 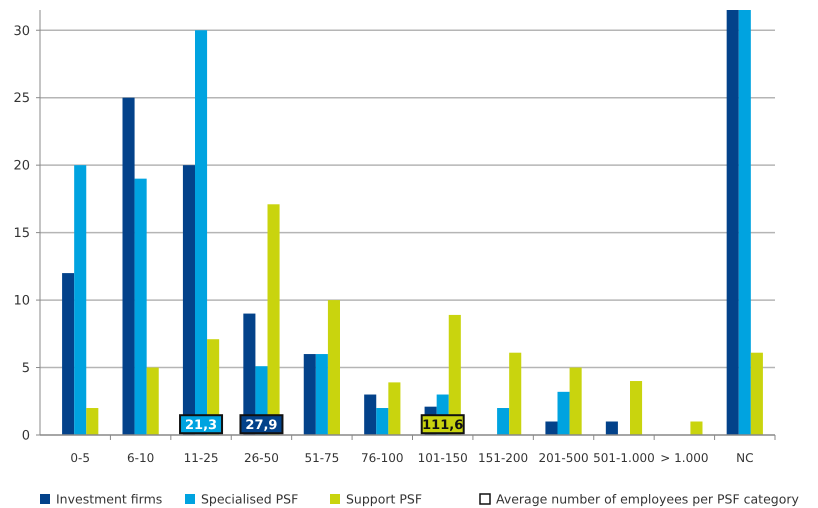 I want to click on y-tick-label: 0, so click(x=26, y=436).